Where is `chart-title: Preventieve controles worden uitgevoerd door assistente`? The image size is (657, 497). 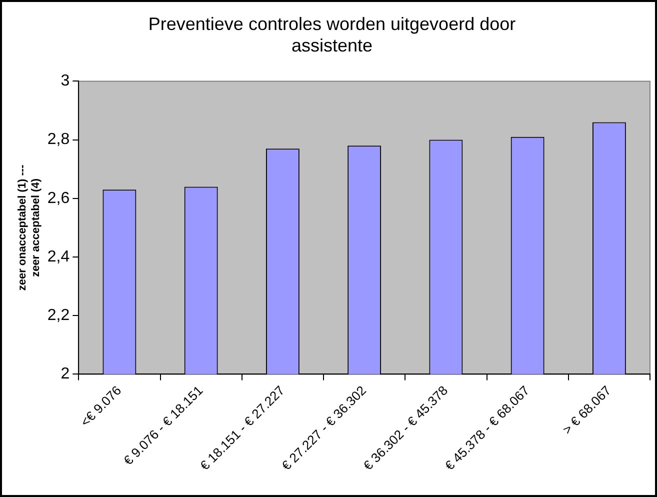
chart-title: Preventieve controles worden uitgevoerd door assistente is located at coordinates (332, 35).